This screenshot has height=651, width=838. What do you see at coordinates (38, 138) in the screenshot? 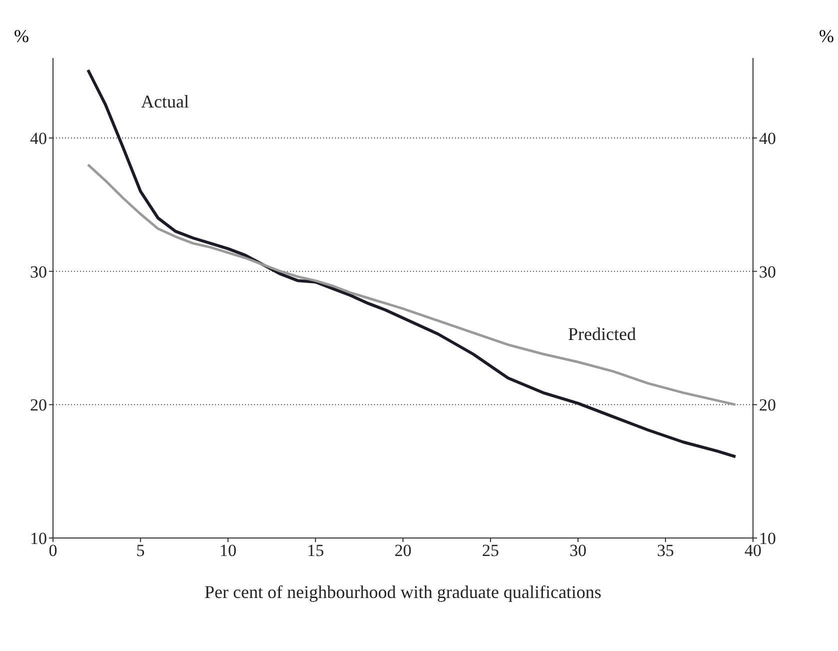
I see `y-tick-label: 40` at bounding box center [38, 138].